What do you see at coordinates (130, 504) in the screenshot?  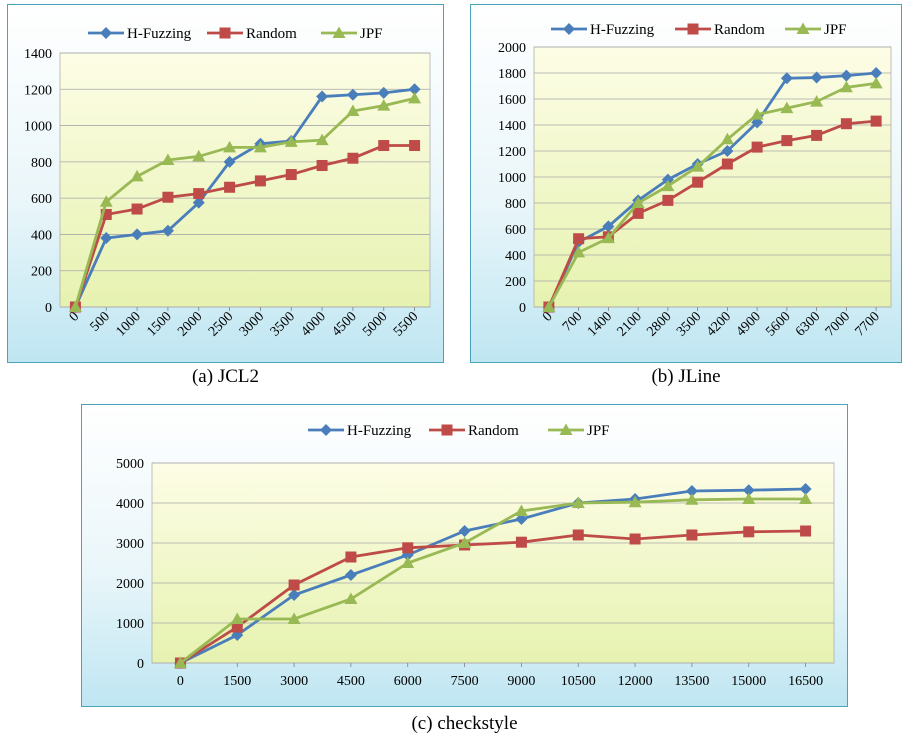 I see `y-tick-label: 4000` at bounding box center [130, 504].